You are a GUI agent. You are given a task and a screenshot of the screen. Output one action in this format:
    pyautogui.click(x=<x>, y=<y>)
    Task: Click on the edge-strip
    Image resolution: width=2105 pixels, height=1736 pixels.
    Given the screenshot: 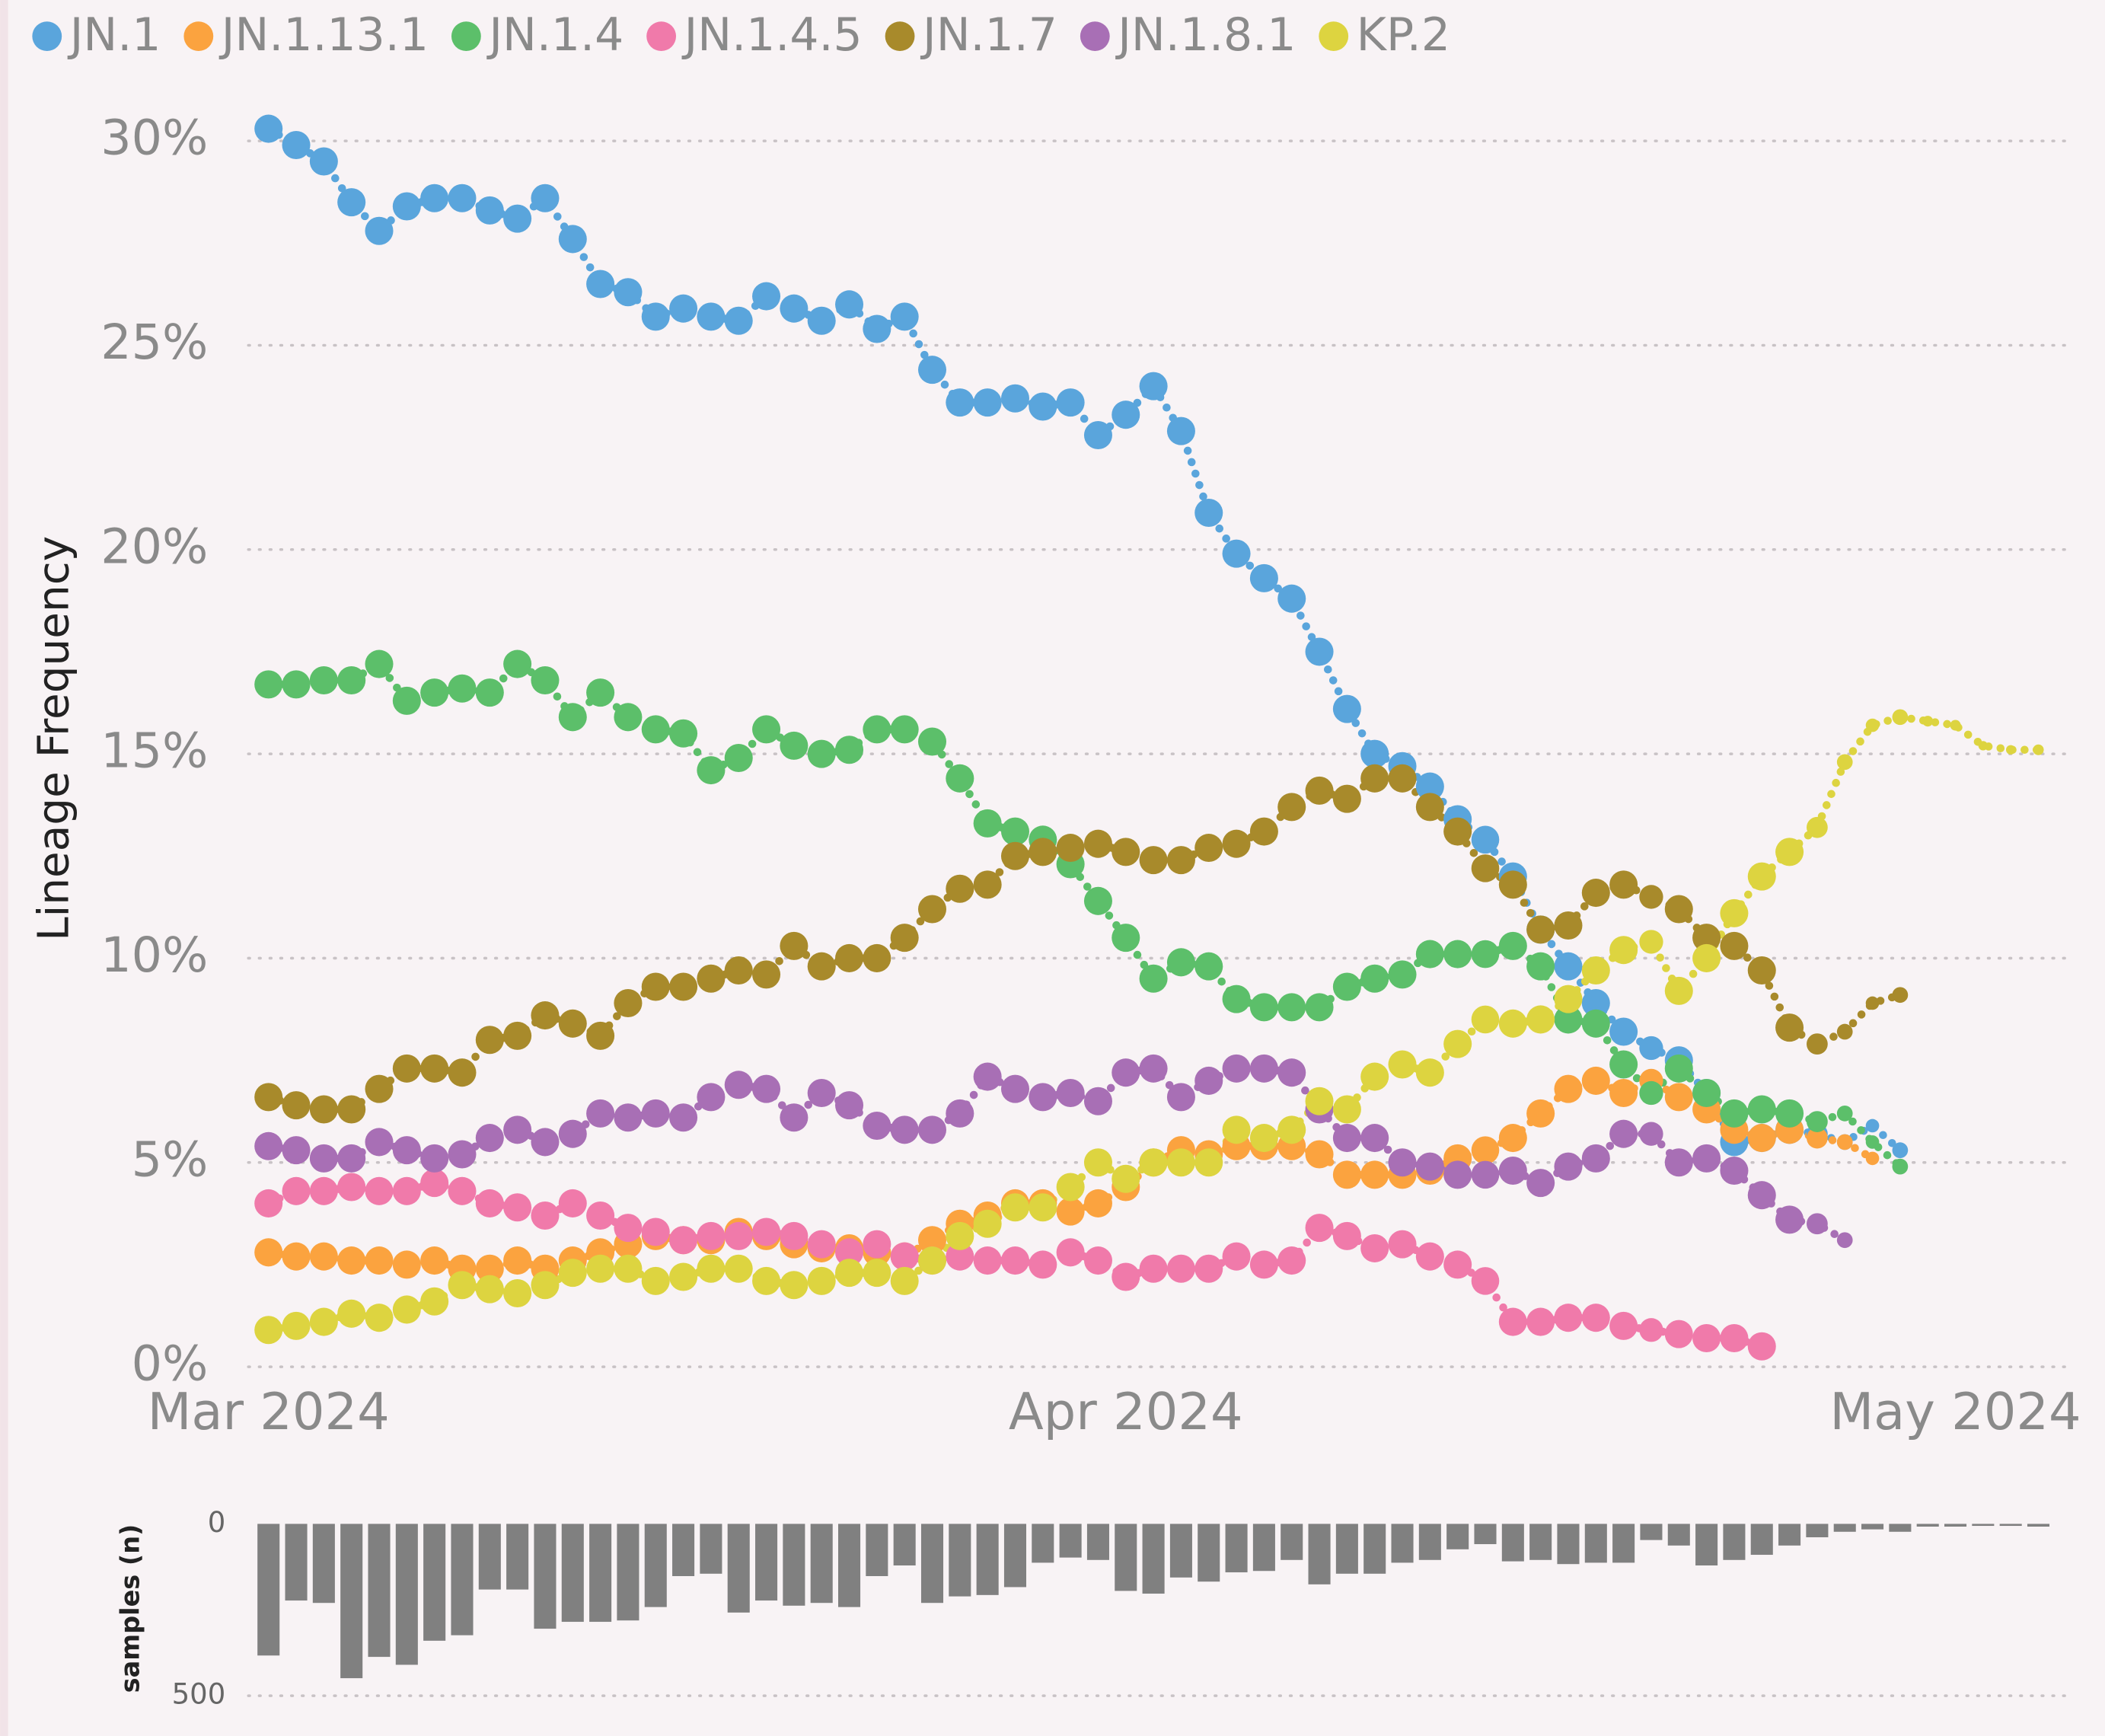 What is the action you would take?
    pyautogui.click(x=4, y=868)
    